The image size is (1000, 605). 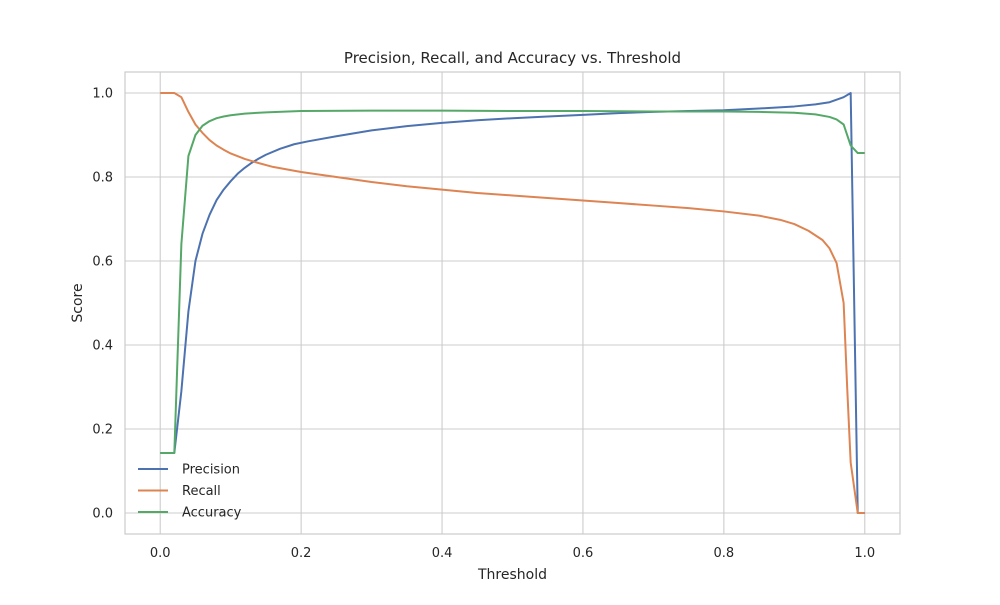 I want to click on x-axis-title: Threshold, so click(x=512, y=575).